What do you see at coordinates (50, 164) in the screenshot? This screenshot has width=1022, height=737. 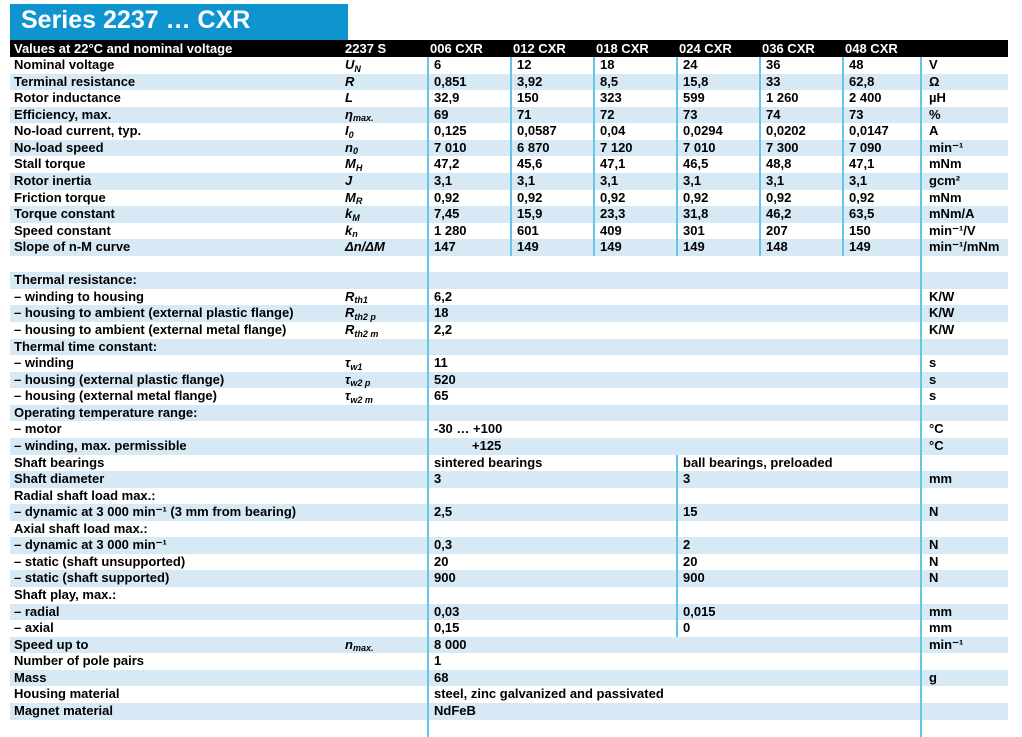 I see `row-label: Stall torque` at bounding box center [50, 164].